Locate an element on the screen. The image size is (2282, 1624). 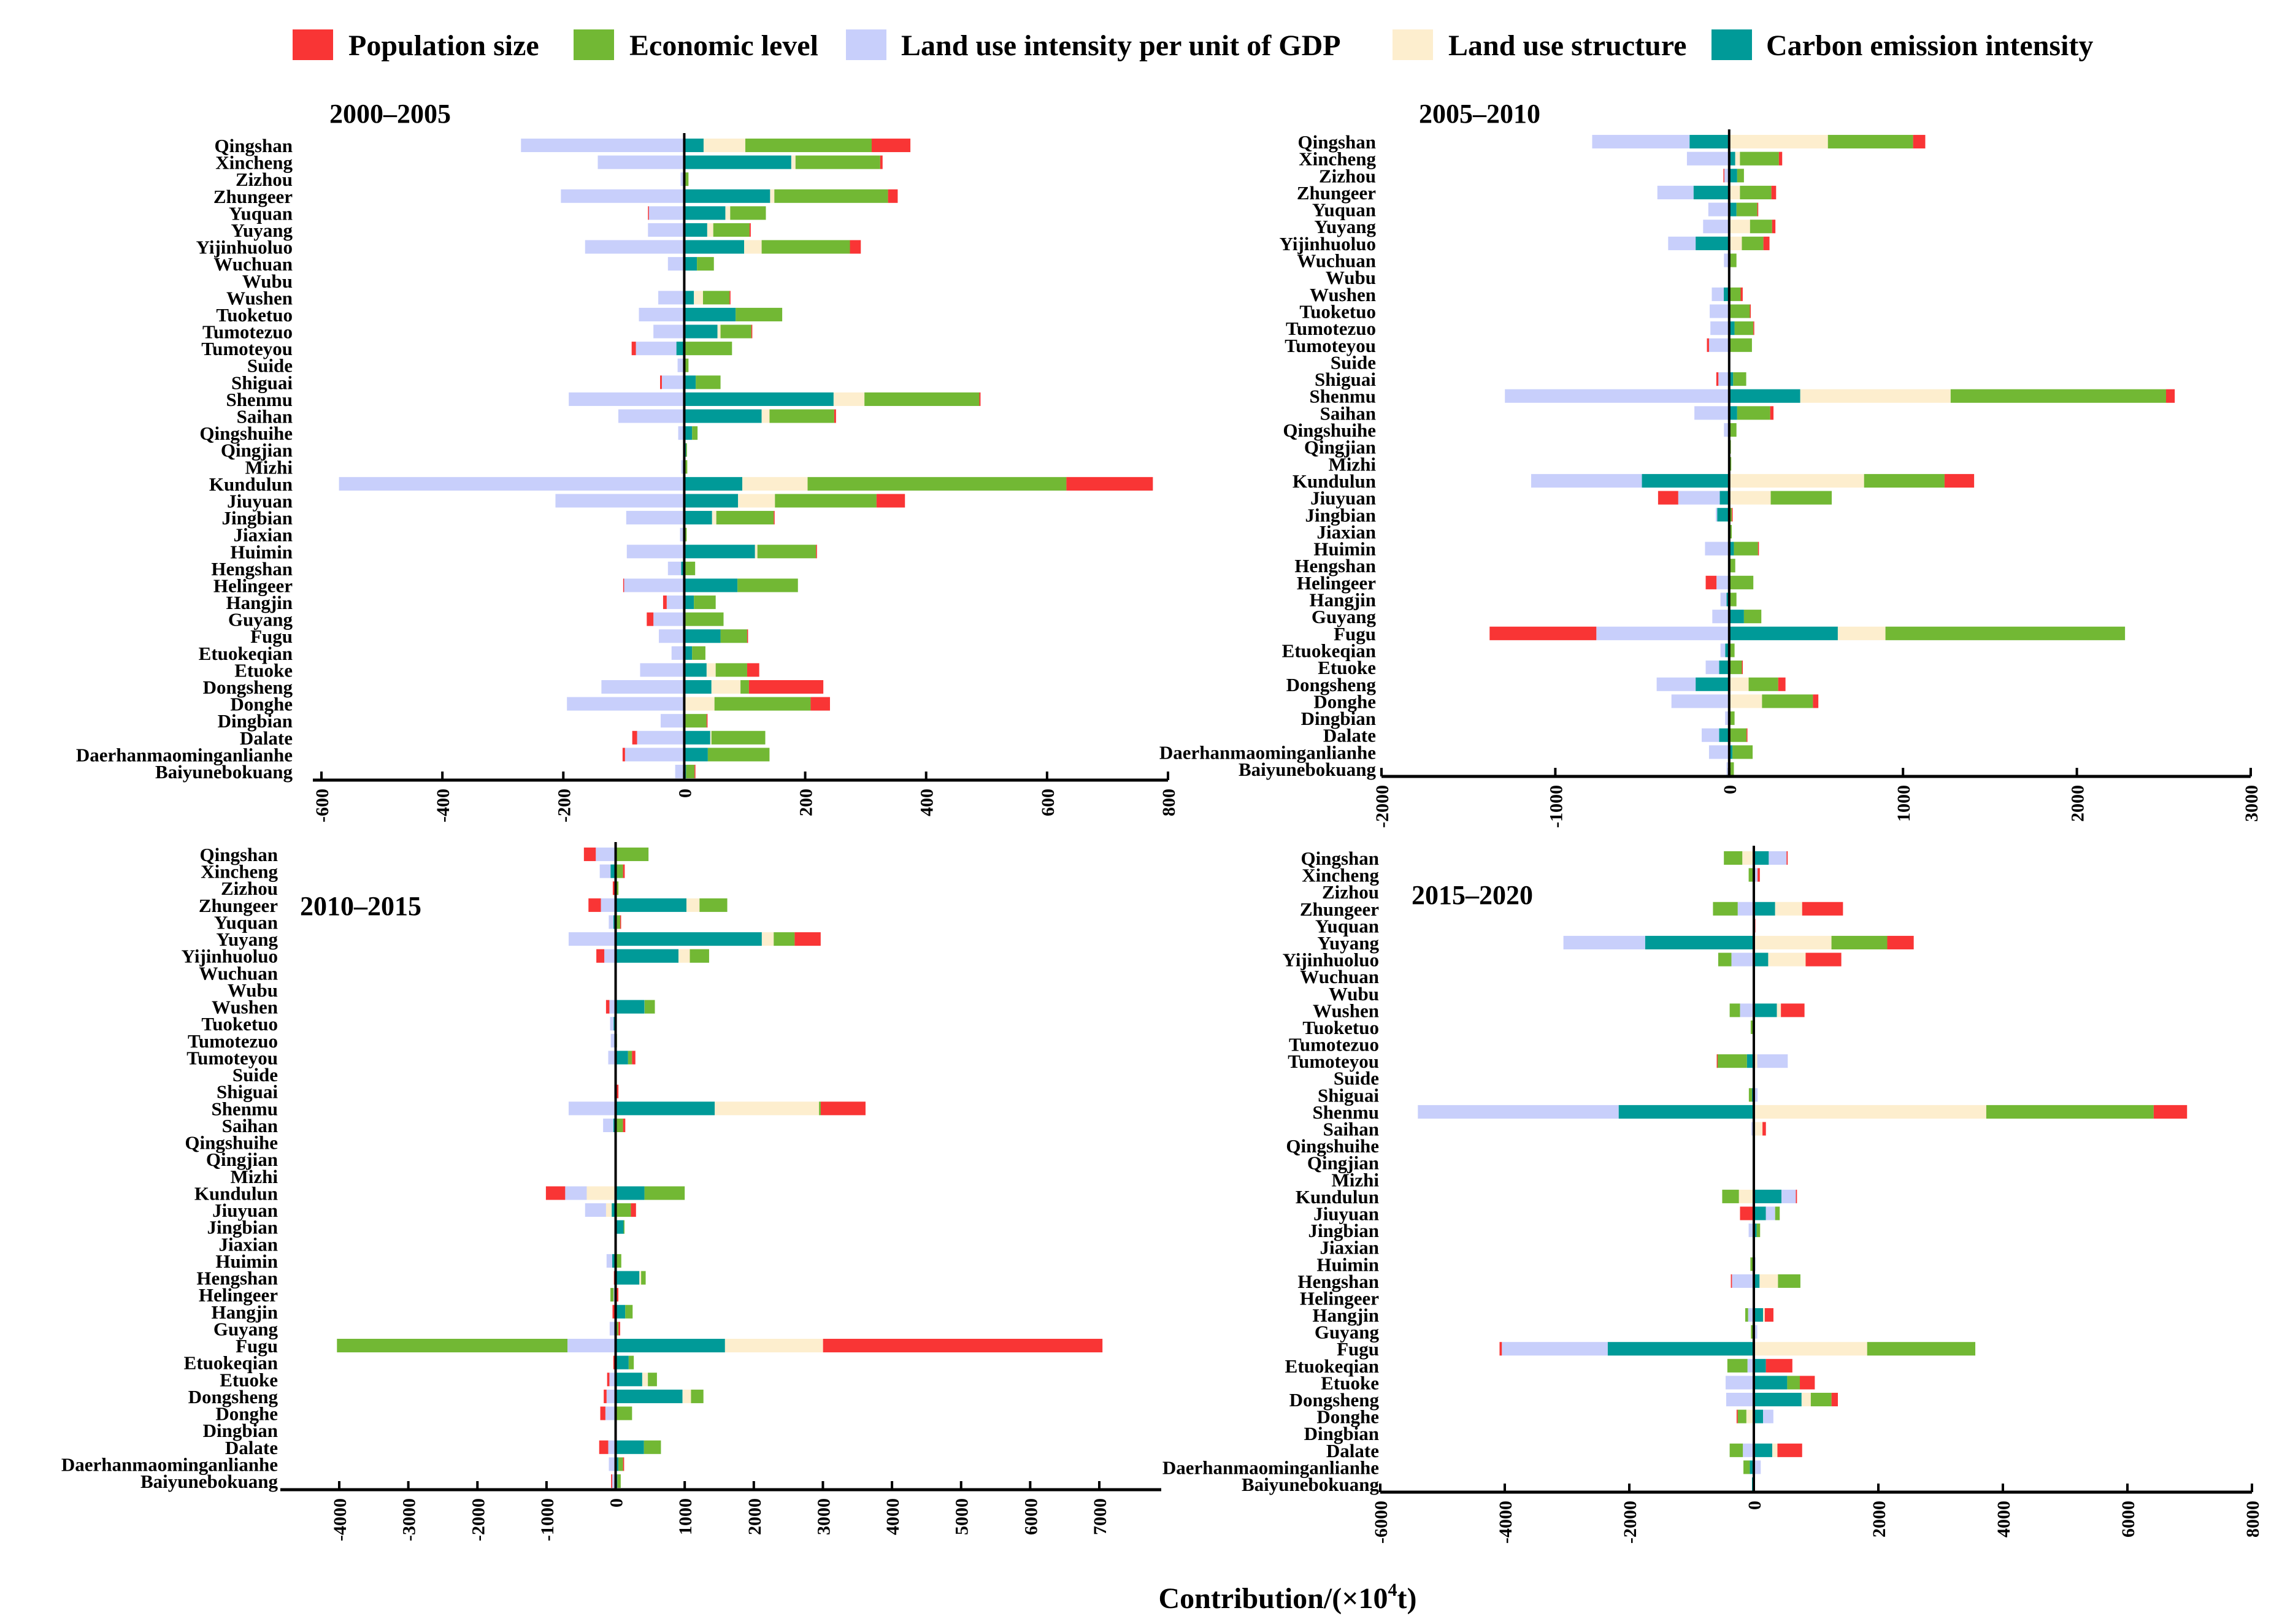
category-label: Yuyang is located at coordinates (1345, 226).